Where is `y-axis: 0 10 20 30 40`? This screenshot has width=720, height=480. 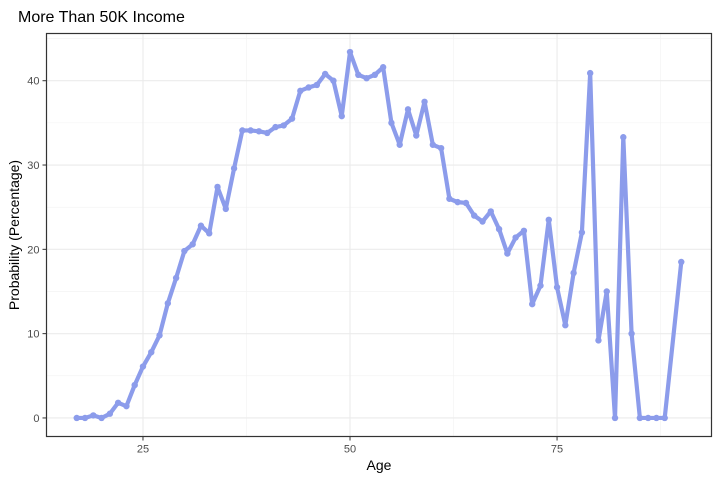
y-axis: 0 10 20 30 40 is located at coordinates (37, 250).